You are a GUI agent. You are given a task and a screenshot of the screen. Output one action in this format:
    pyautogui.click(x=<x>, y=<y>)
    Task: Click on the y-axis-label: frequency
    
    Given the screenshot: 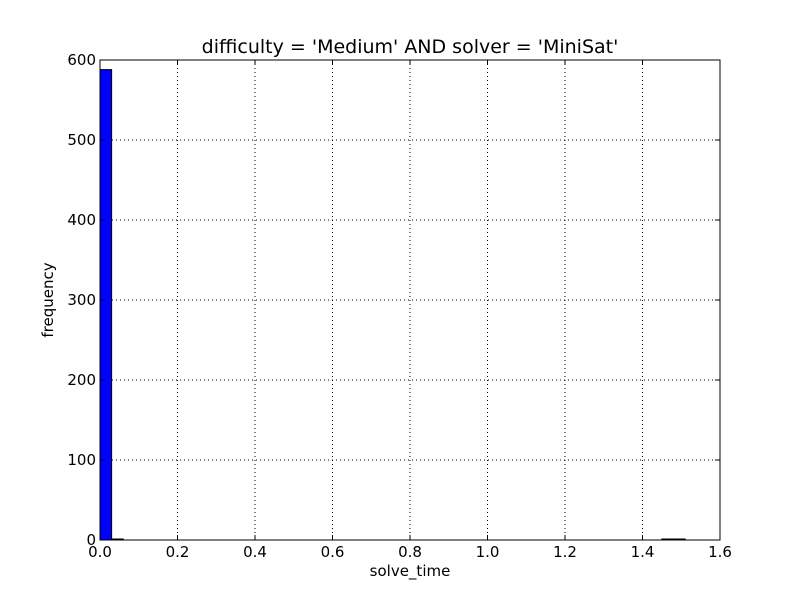 What is the action you would take?
    pyautogui.click(x=48, y=299)
    